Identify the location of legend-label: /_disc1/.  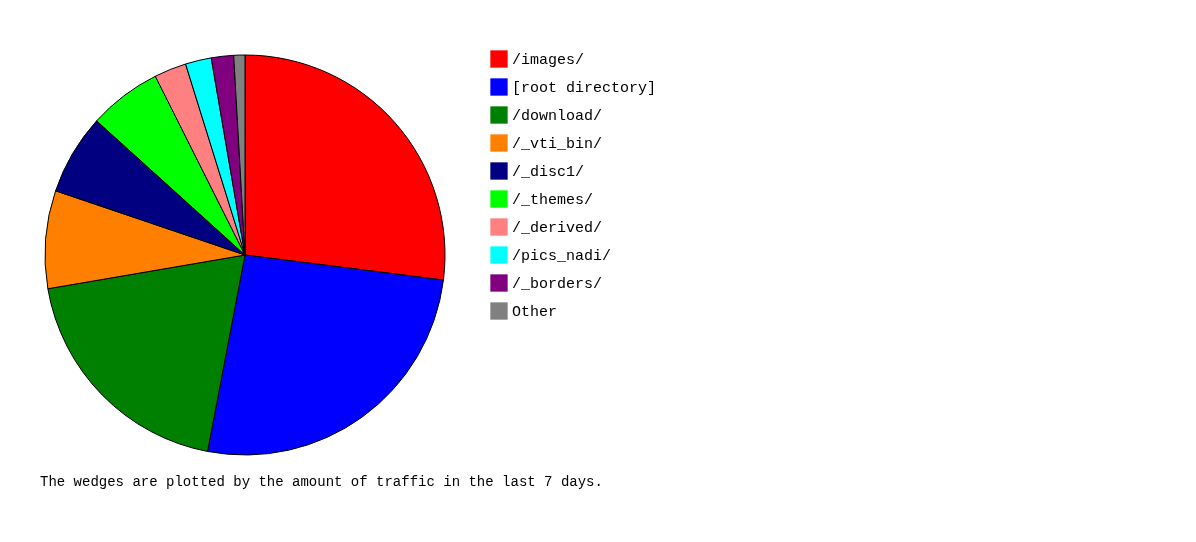
(548, 172).